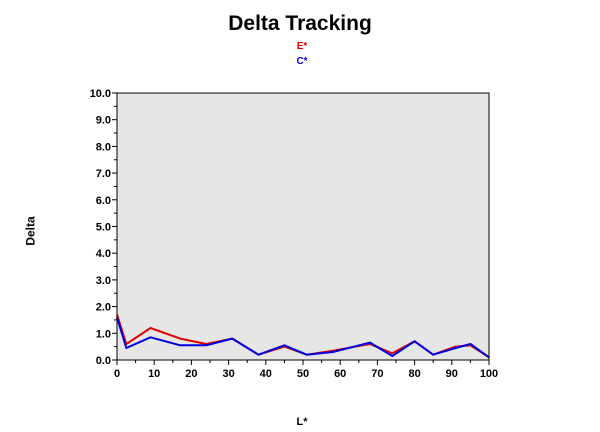 The height and width of the screenshot is (432, 600). I want to click on y-tick-label: 0.0, so click(103, 361).